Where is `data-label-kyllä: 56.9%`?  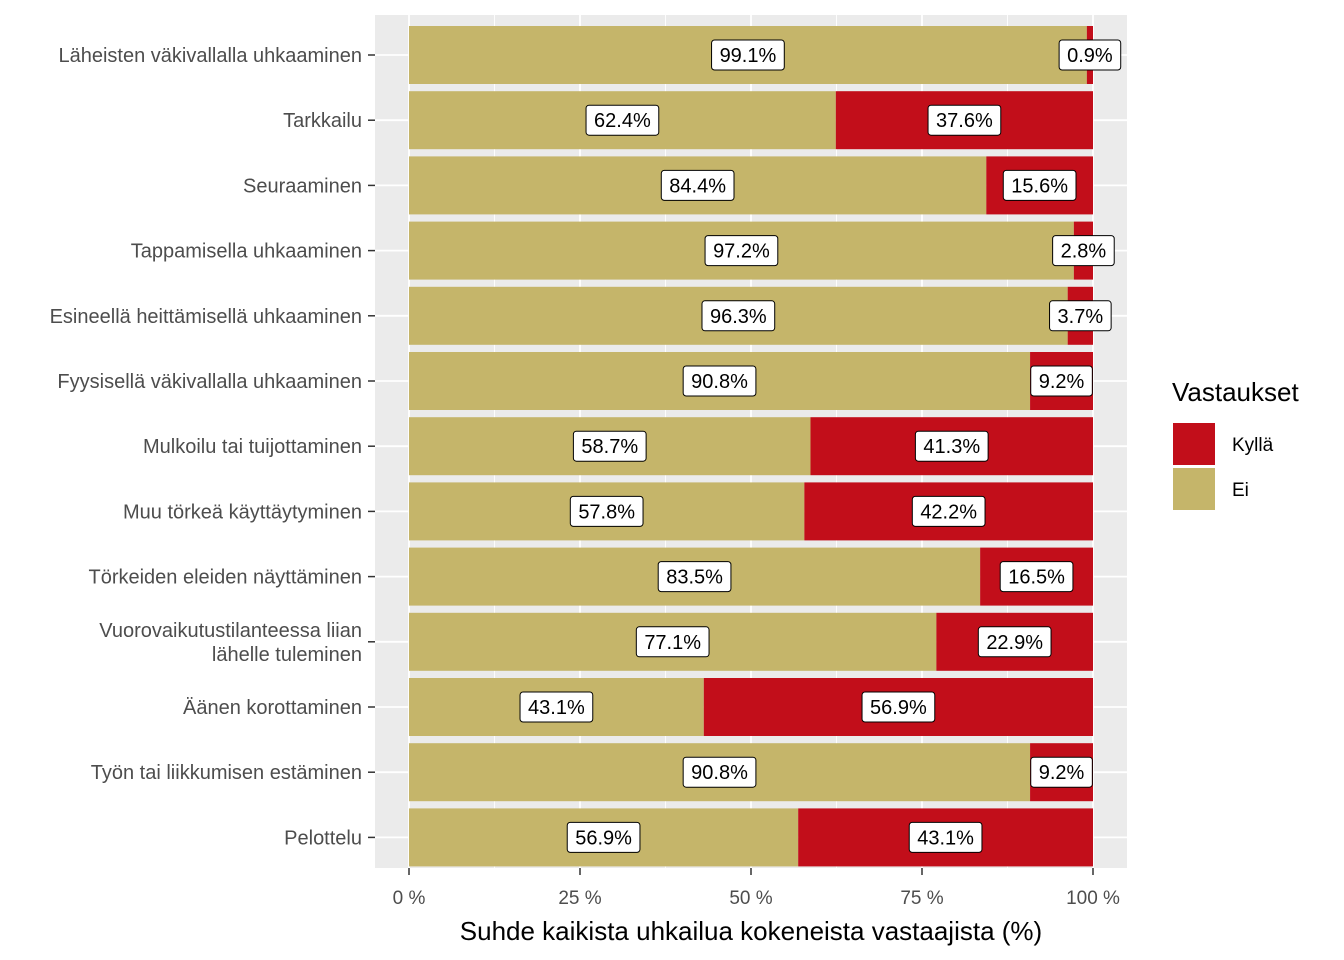
data-label-kyllä: 56.9% is located at coordinates (898, 707).